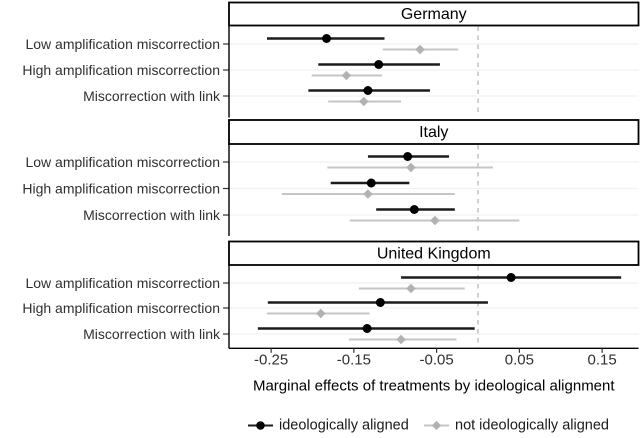 The image size is (644, 438). What do you see at coordinates (271, 360) in the screenshot?
I see `x-tick-label: -0.25` at bounding box center [271, 360].